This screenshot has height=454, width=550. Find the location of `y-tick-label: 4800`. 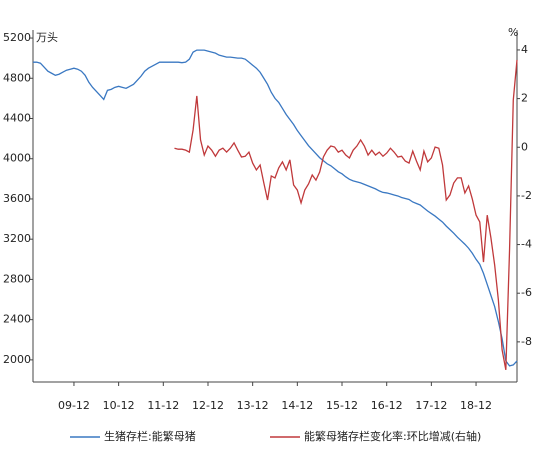

y-tick-label: 4800 is located at coordinates (17, 77).